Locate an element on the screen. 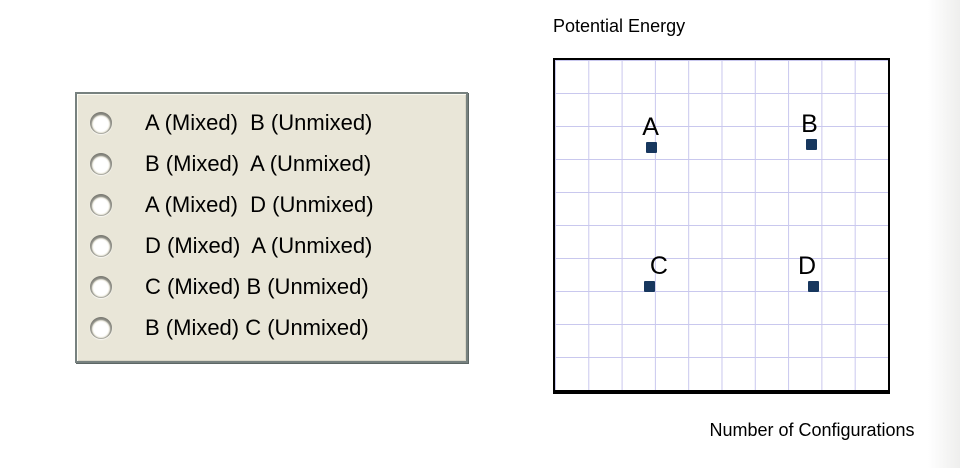 The width and height of the screenshot is (960, 468). option-label-1: A (Mixed) B (Unmixed) is located at coordinates (259, 122).